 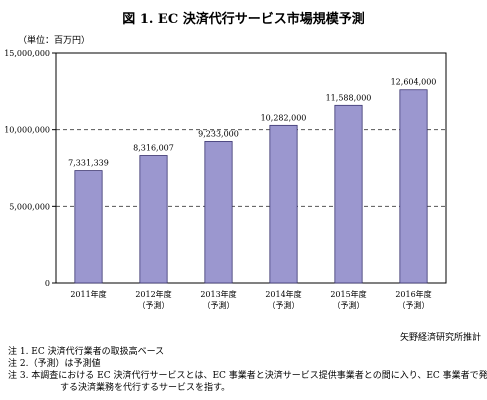 I want to click on x-category-label: 2011年度, so click(x=88, y=294).